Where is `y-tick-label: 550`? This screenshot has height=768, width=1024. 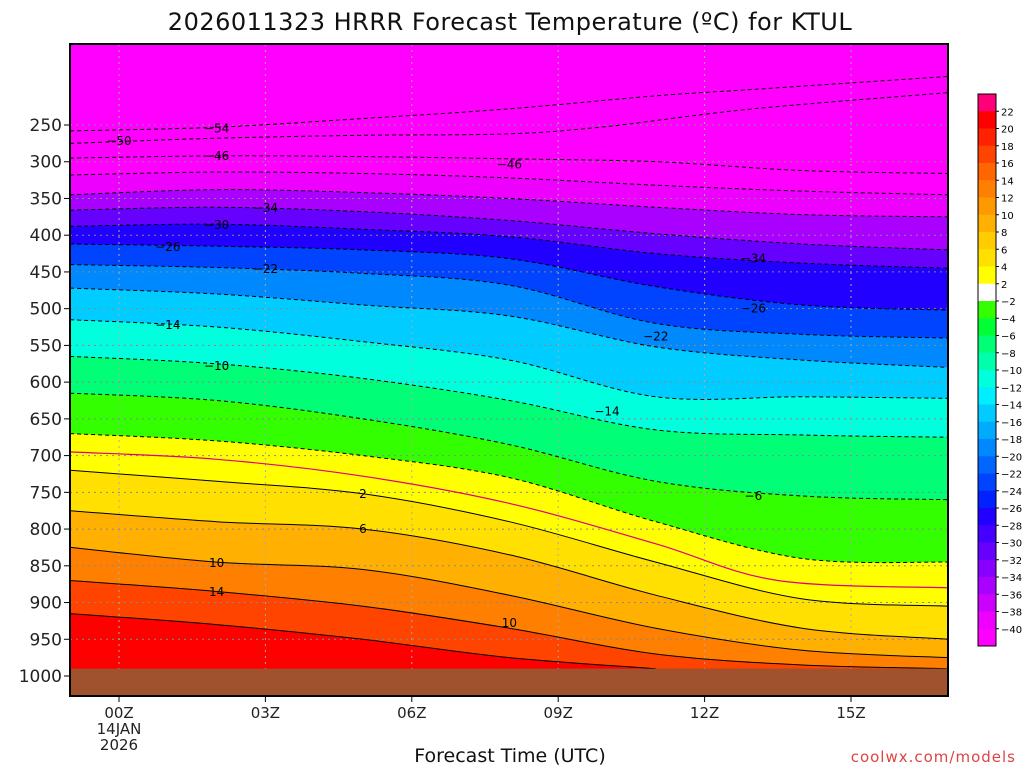 y-tick-label: 550 is located at coordinates (46, 346).